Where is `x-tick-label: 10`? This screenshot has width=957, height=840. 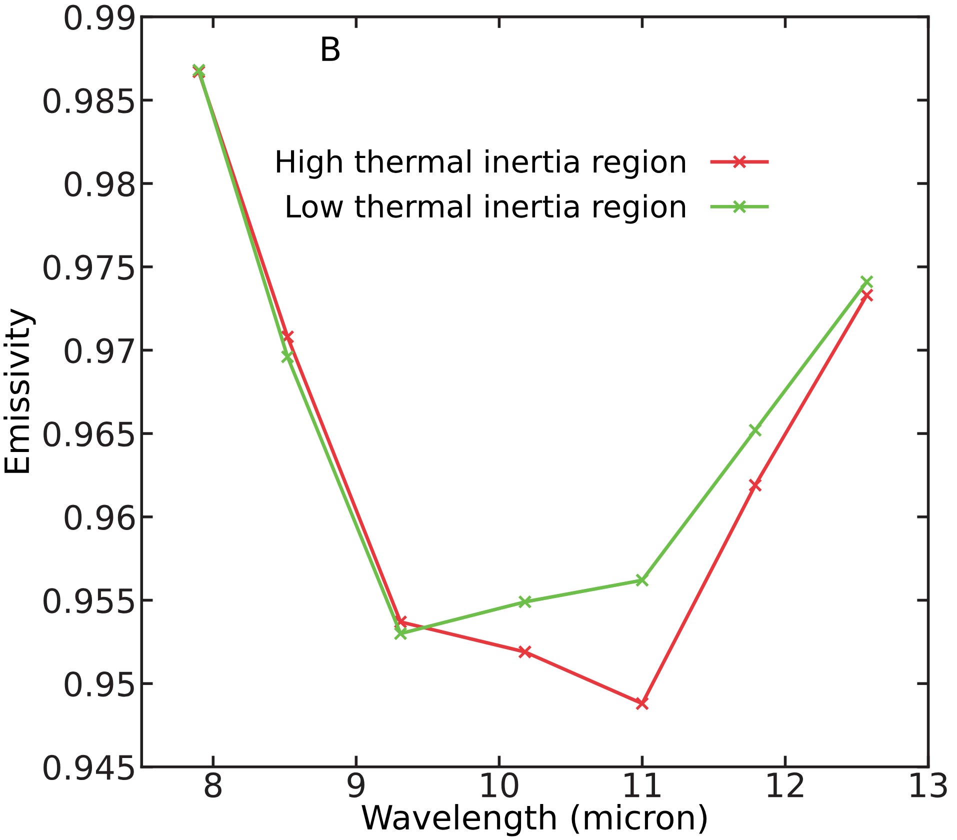
x-tick-label: 10 is located at coordinates (500, 785).